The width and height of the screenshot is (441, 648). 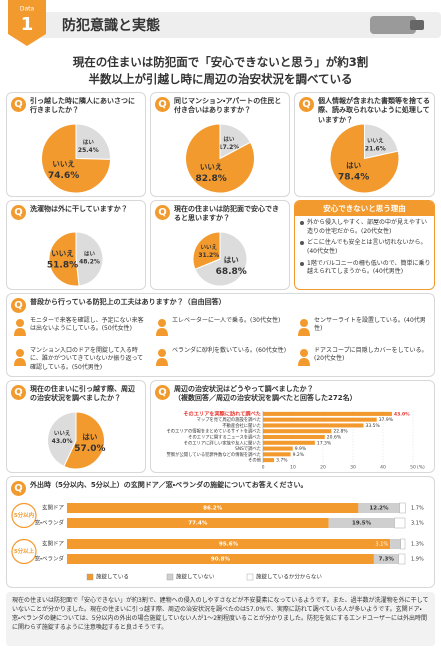 What do you see at coordinates (229, 350) in the screenshot?
I see `tip-text: ベランダに砂利を敷いている。(60代女性)` at bounding box center [229, 350].